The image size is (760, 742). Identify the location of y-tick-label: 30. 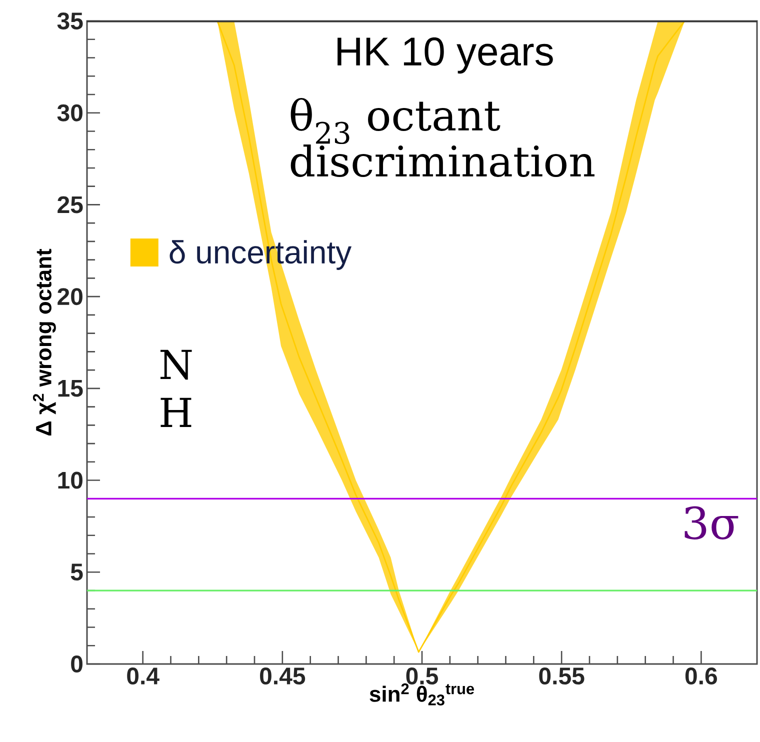
(69, 113).